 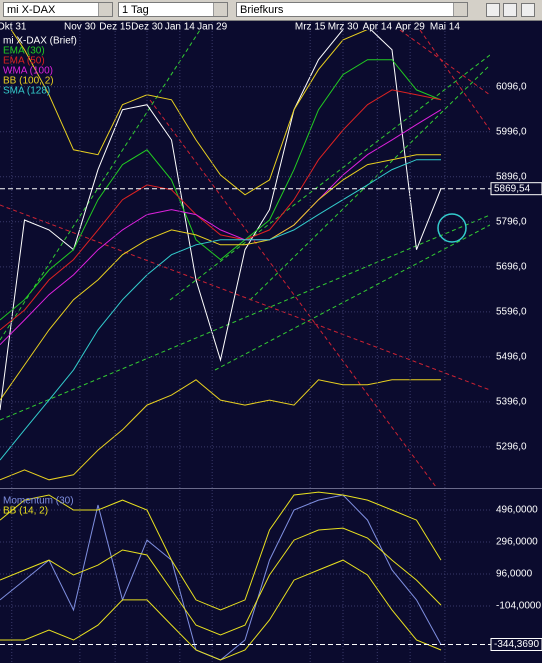 I want to click on x-tick-label: Apr 14, so click(x=378, y=27).